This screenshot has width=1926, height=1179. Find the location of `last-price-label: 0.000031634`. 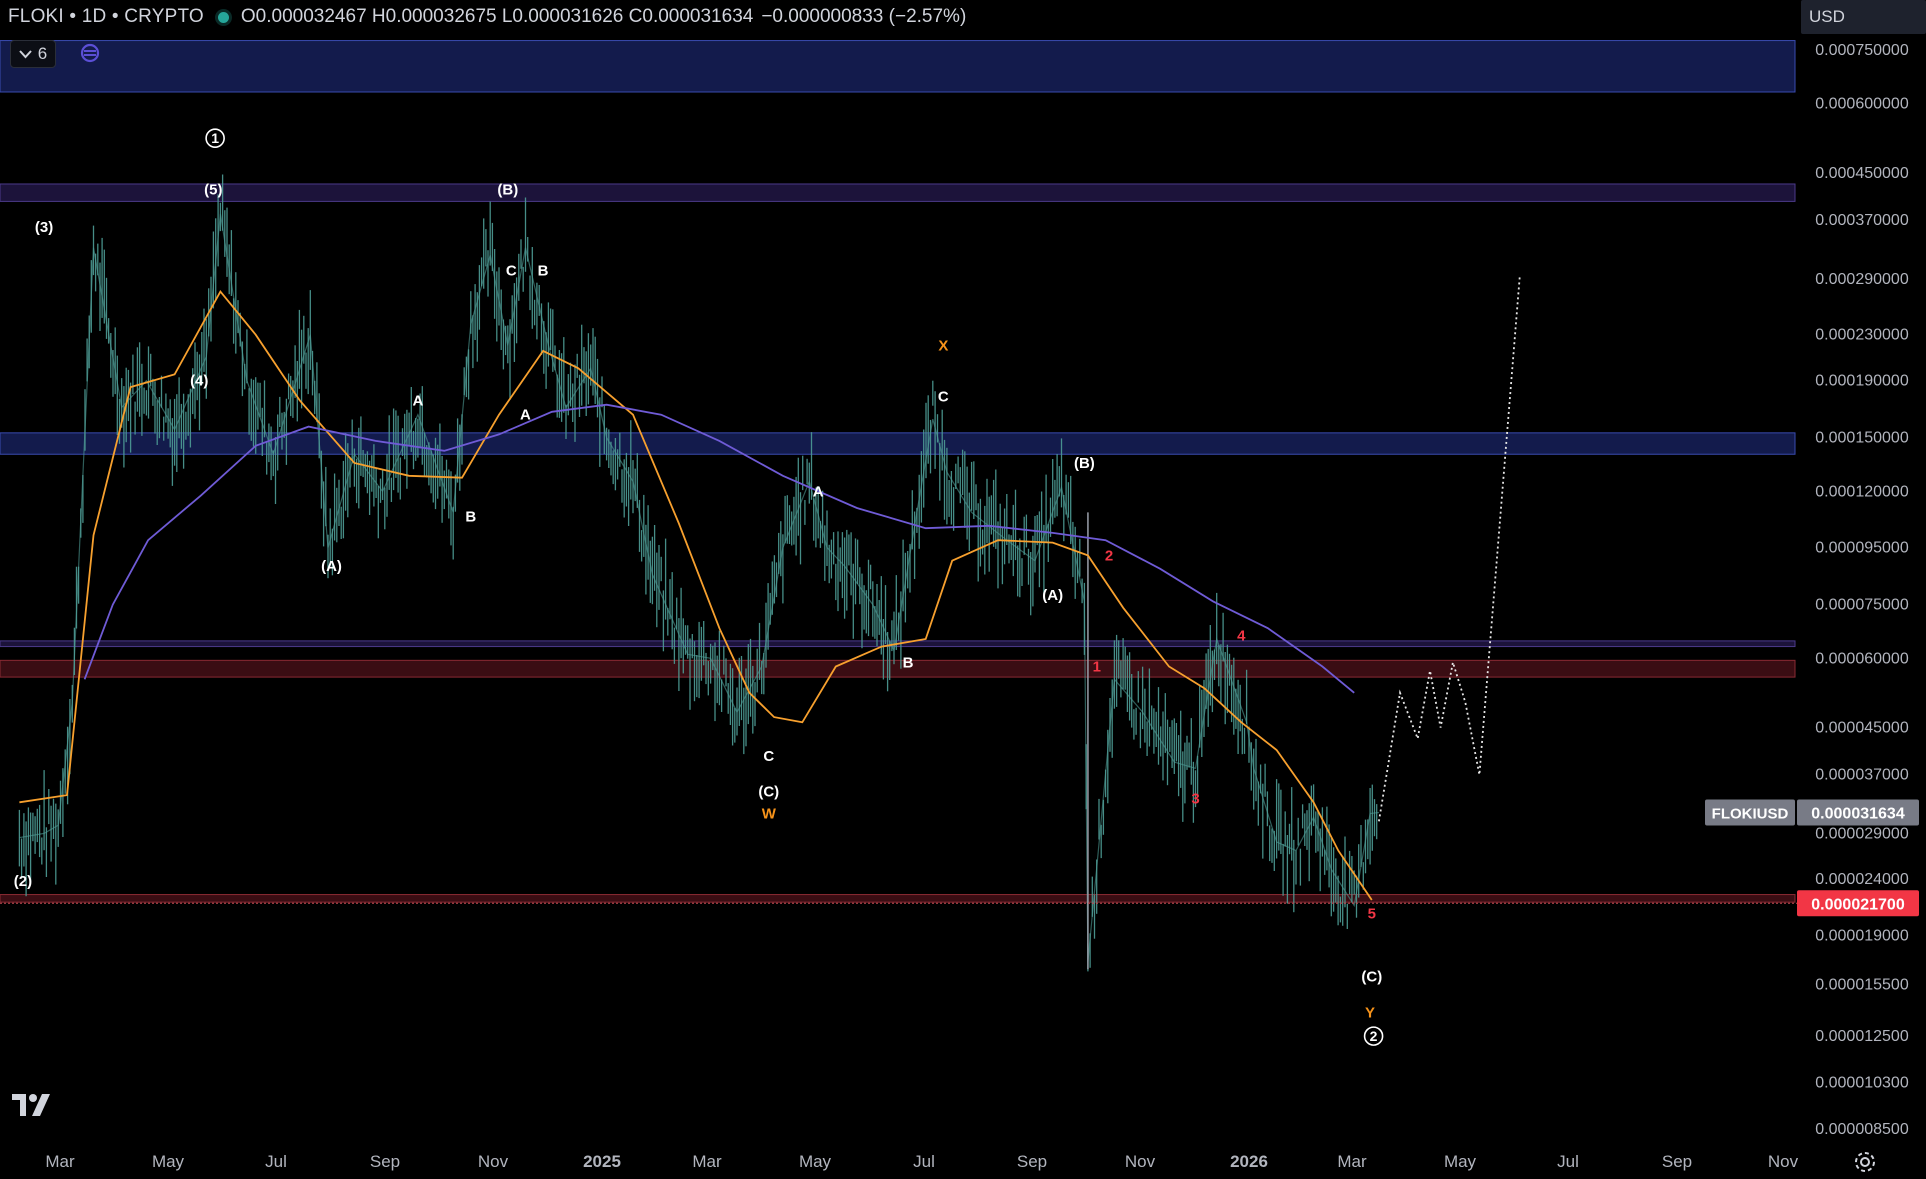

last-price-label: 0.000031634 is located at coordinates (1858, 813).